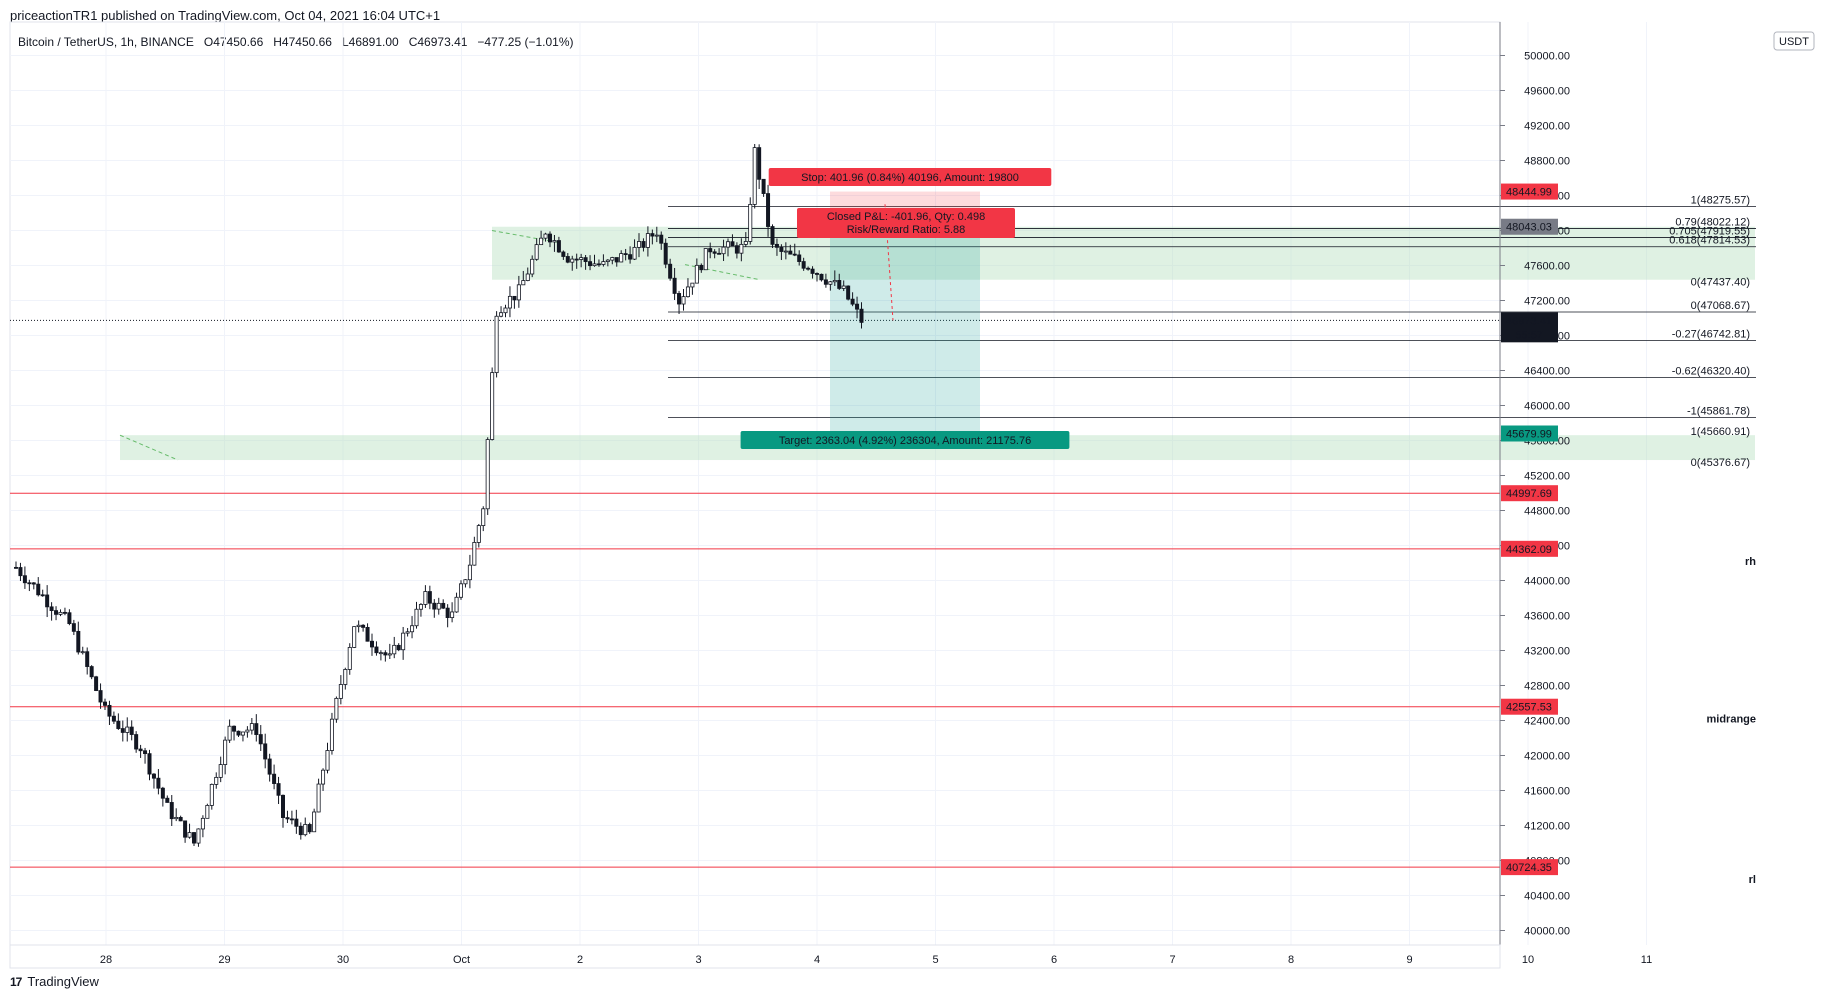 This screenshot has height=998, width=1834. I want to click on rr-label: Risk/Reward Ratio: 5.88, so click(906, 230).